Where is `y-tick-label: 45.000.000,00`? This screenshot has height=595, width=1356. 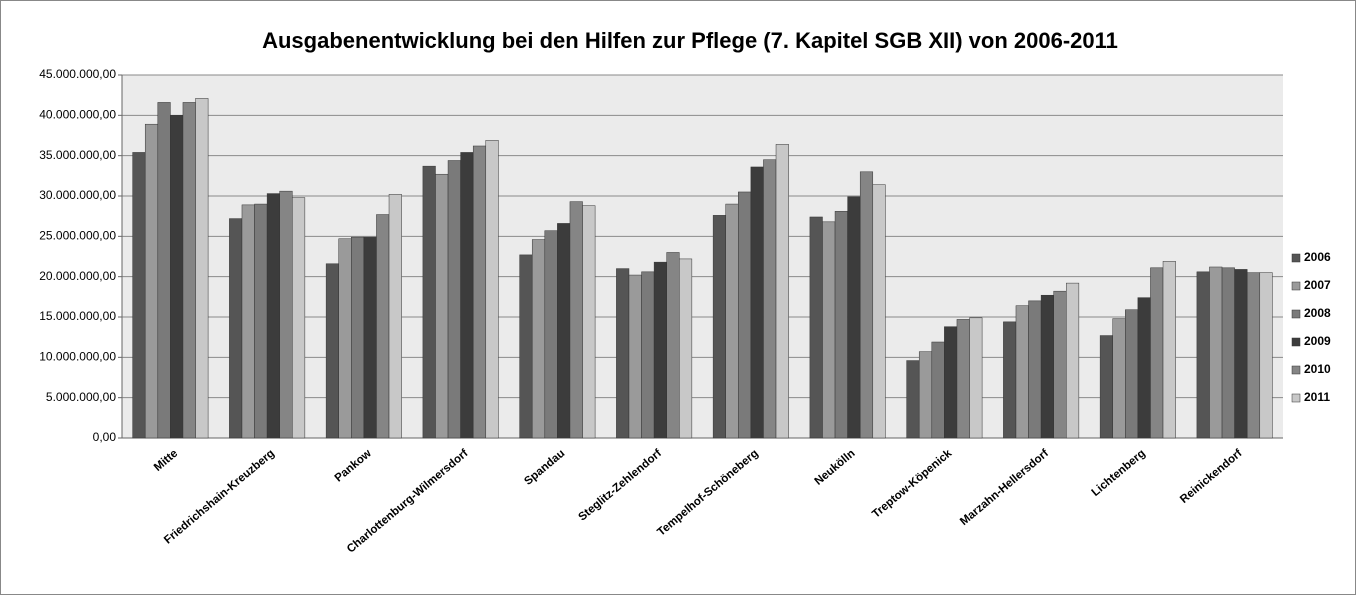
y-tick-label: 45.000.000,00 is located at coordinates (77, 74).